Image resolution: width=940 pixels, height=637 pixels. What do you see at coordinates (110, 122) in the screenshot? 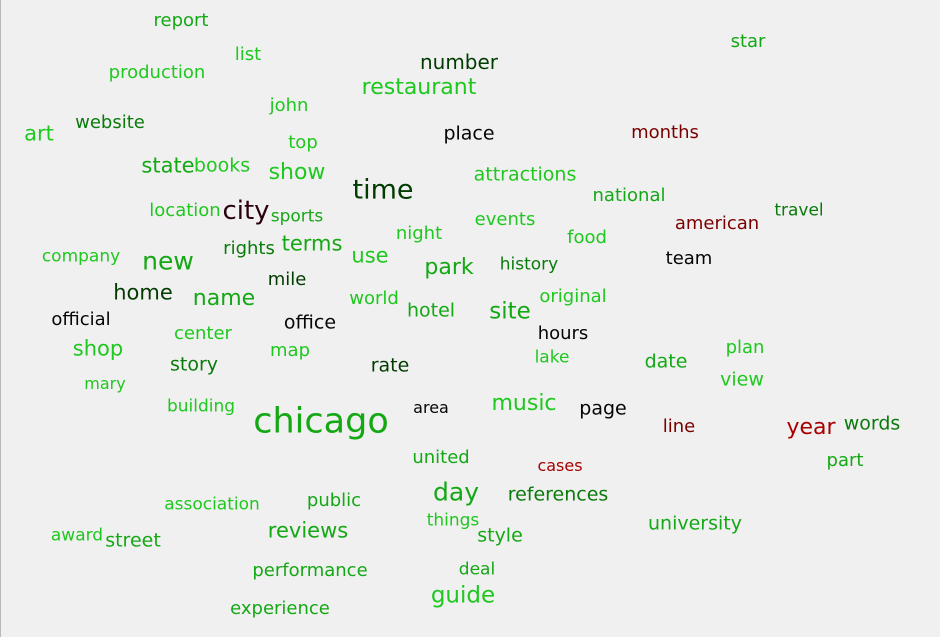
I see `word-website: website` at bounding box center [110, 122].